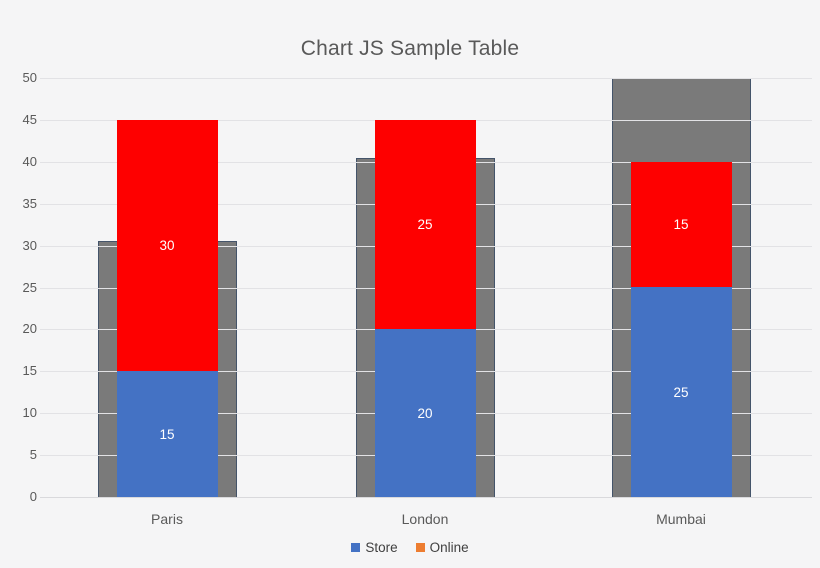  Describe the element at coordinates (381, 547) in the screenshot. I see `legend-label: Store` at that location.